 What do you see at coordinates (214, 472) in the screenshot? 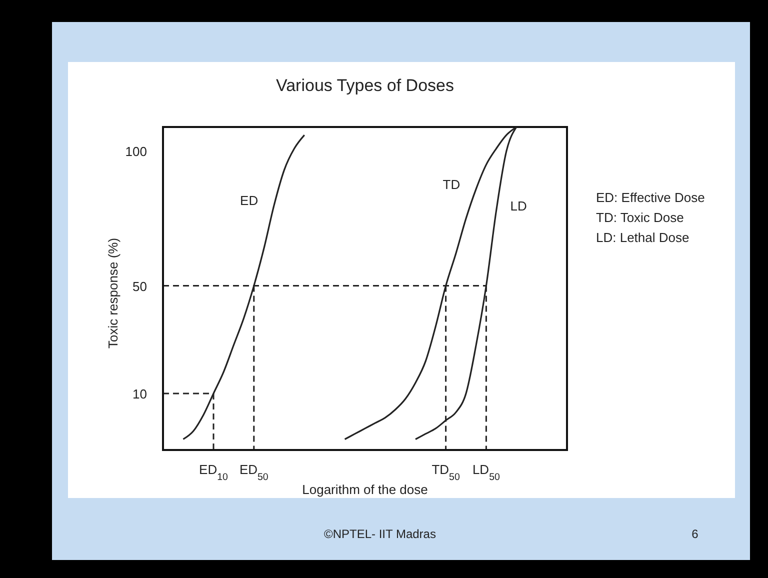
I see `x-tick-label: ED$_{10}$` at bounding box center [214, 472].